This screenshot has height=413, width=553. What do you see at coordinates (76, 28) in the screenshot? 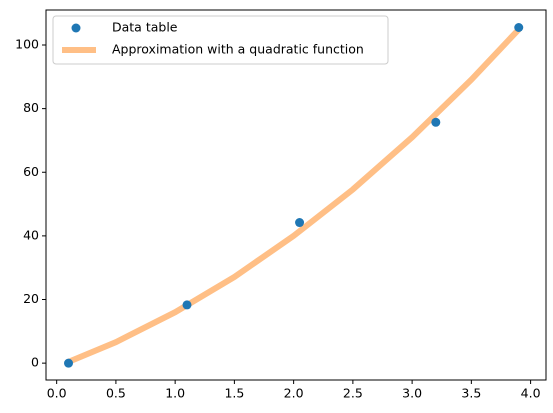
I see `legend-marker` at bounding box center [76, 28].